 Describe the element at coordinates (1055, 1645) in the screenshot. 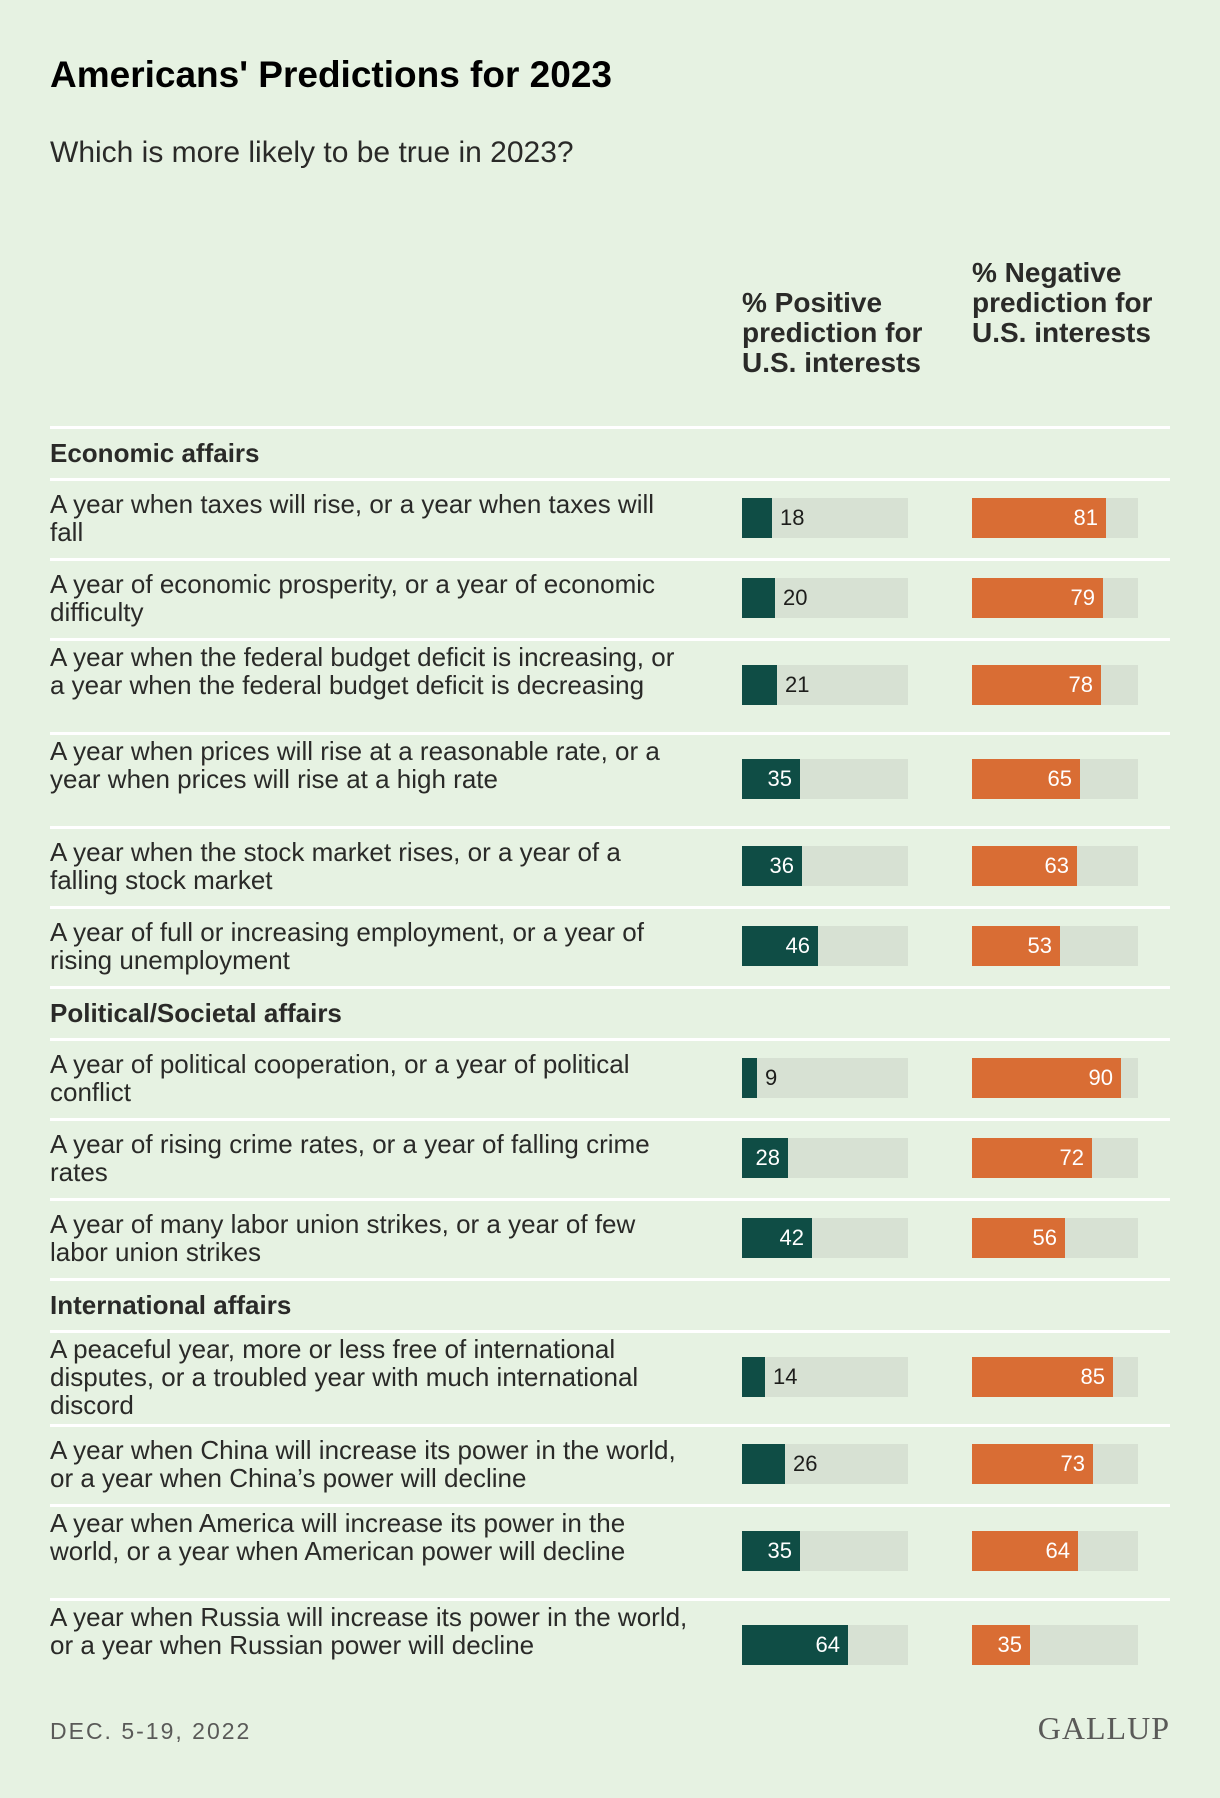

I see `negative-bar-track: 35` at that location.